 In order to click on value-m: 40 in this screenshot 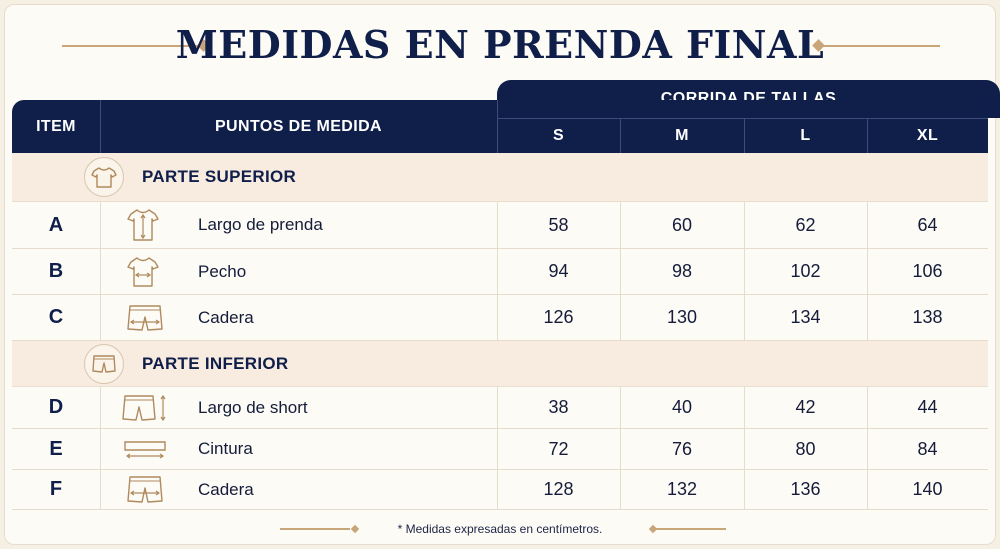, I will do `click(682, 407)`.